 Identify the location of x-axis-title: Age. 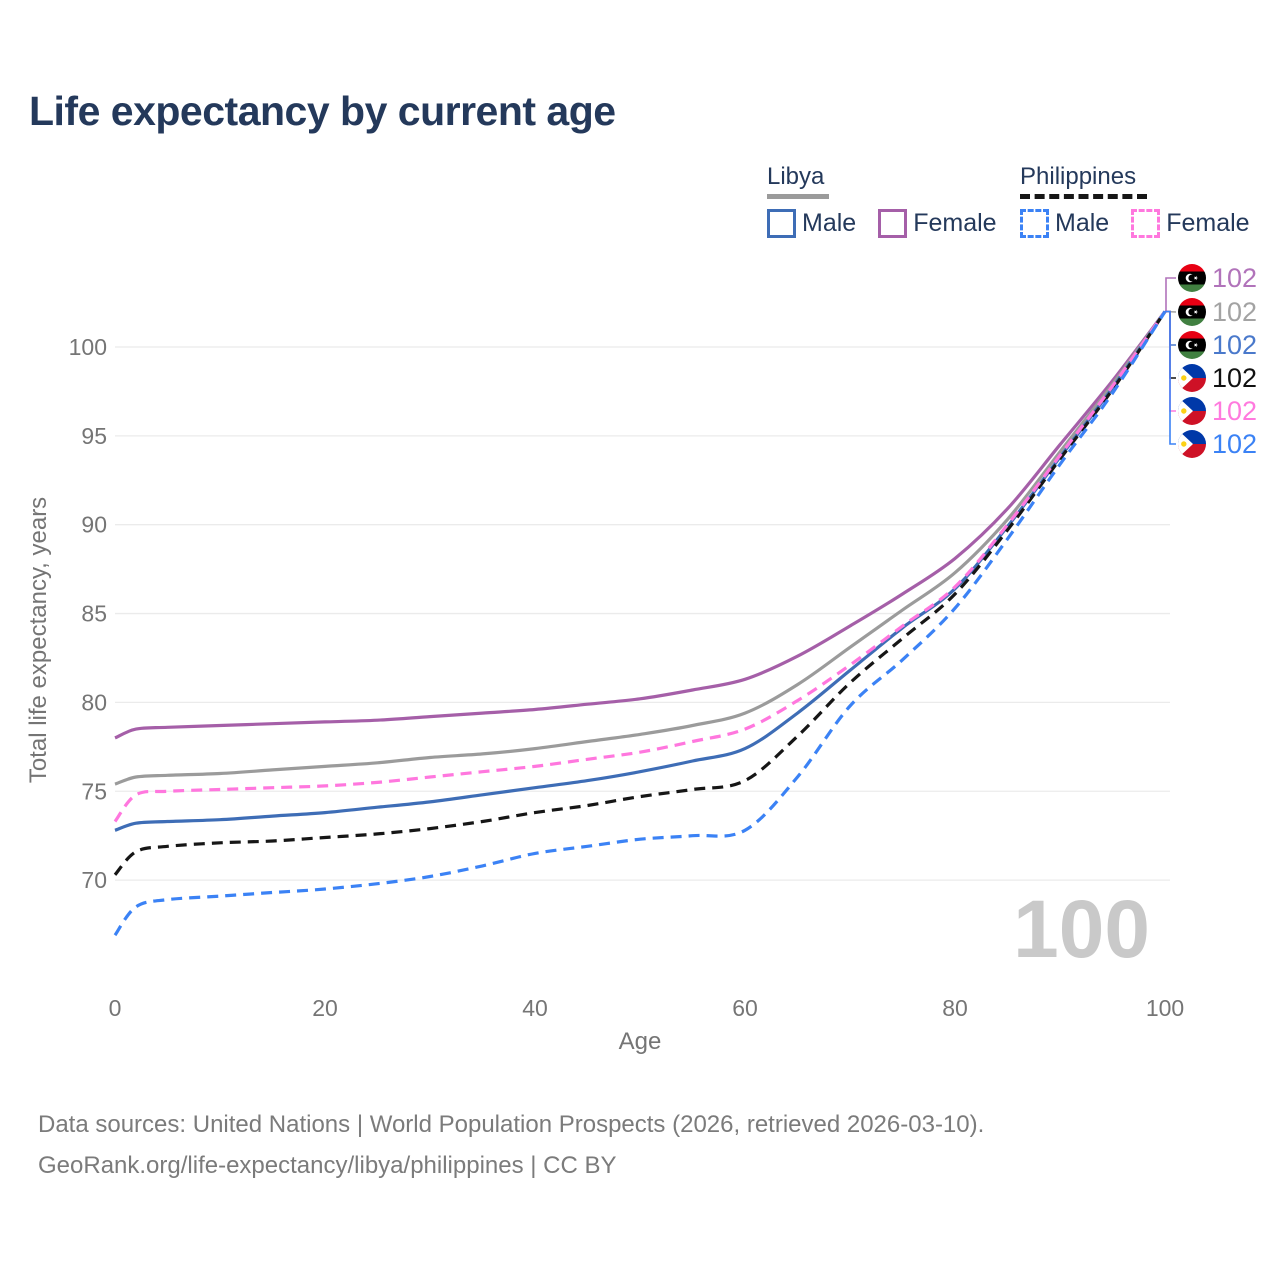
(640, 1041).